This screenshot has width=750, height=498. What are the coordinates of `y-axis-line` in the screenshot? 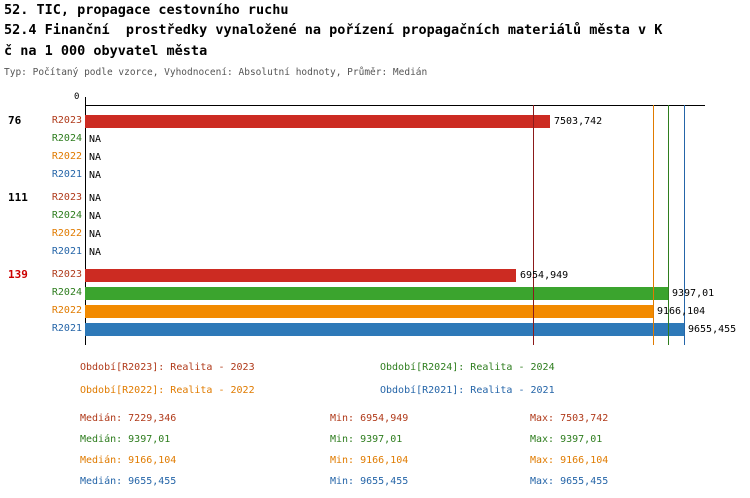 It's located at (85, 221).